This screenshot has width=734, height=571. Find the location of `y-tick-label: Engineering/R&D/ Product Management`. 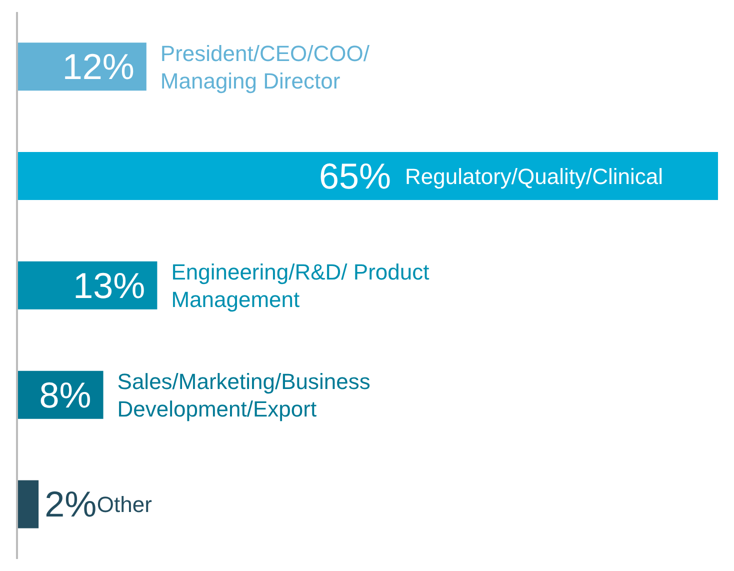

y-tick-label: Engineering/R&D/ Product Management is located at coordinates (300, 285).